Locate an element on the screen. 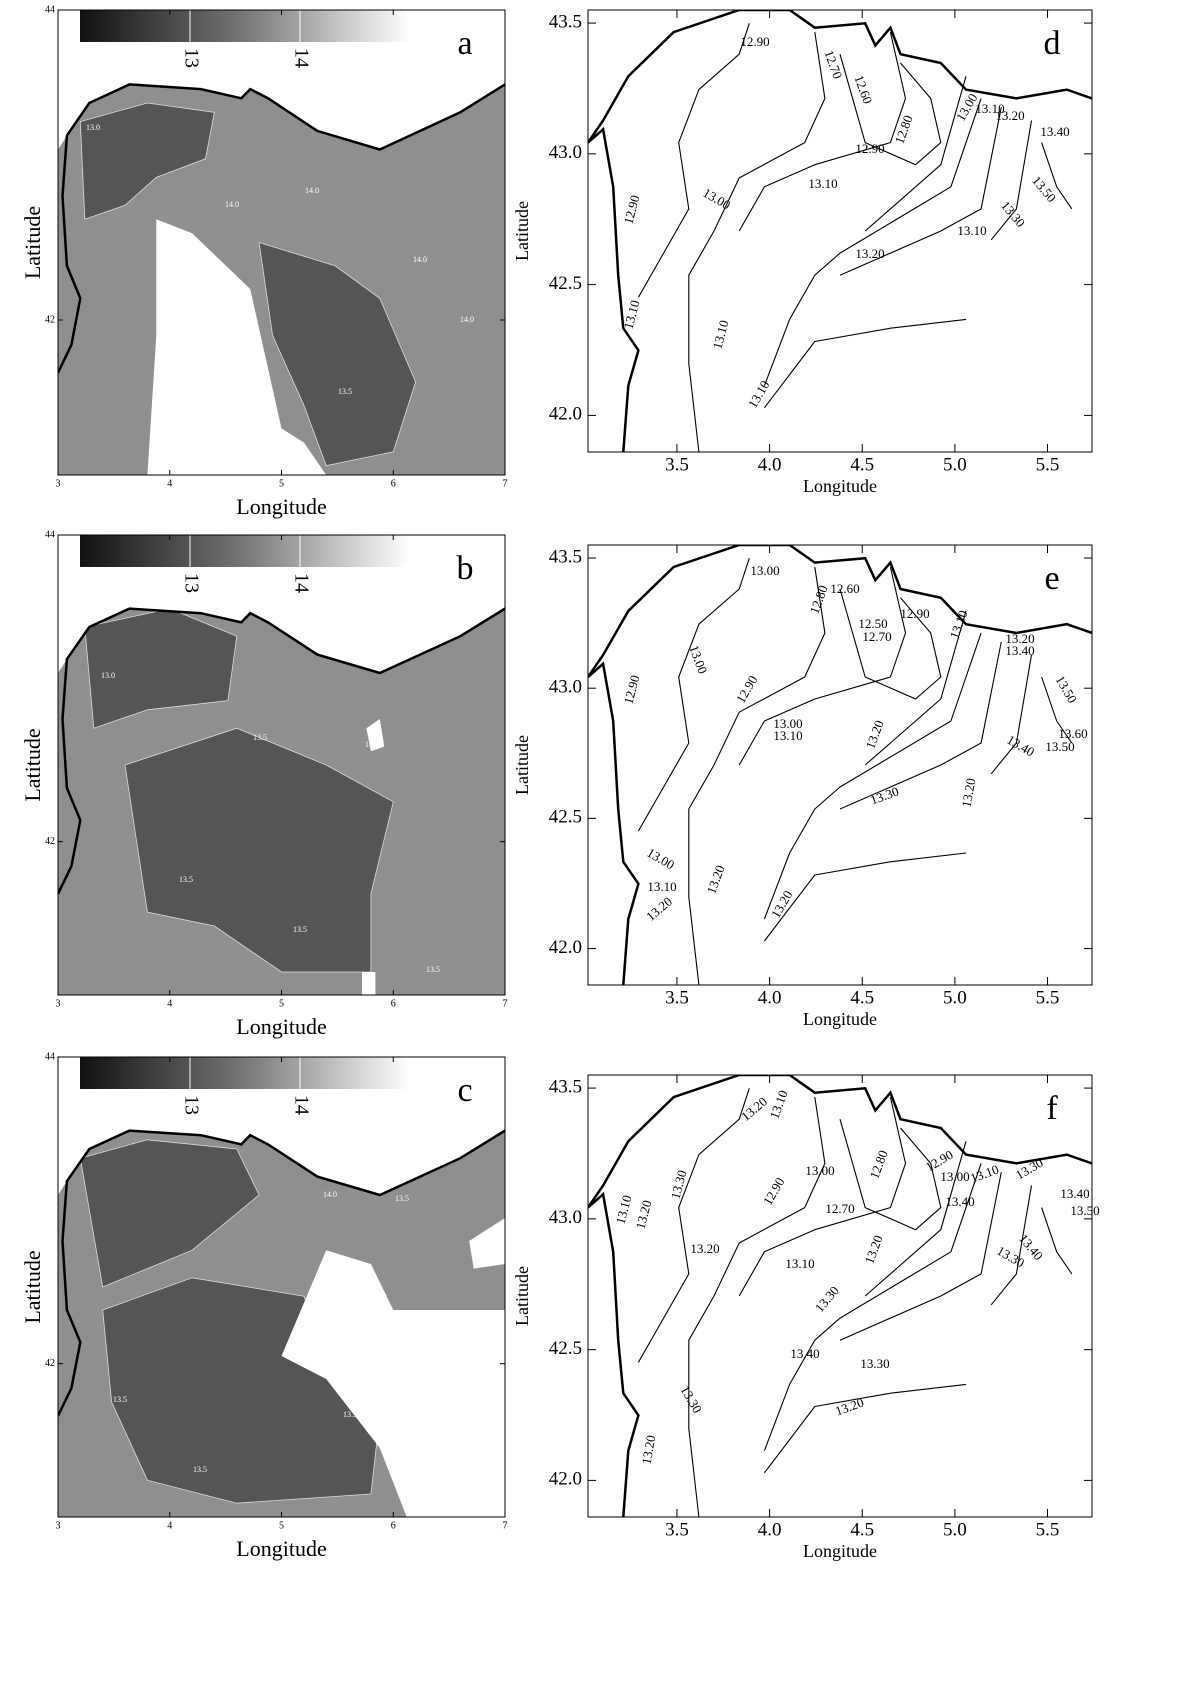  panel-letter: c is located at coordinates (464, 1090).